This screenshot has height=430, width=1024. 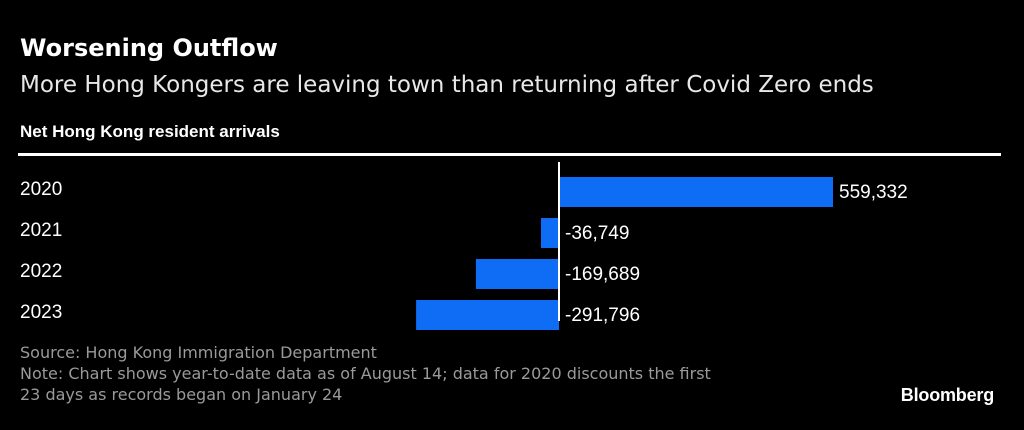 I want to click on footnote-line-2: 23 days as records began on January 24, so click(x=181, y=394).